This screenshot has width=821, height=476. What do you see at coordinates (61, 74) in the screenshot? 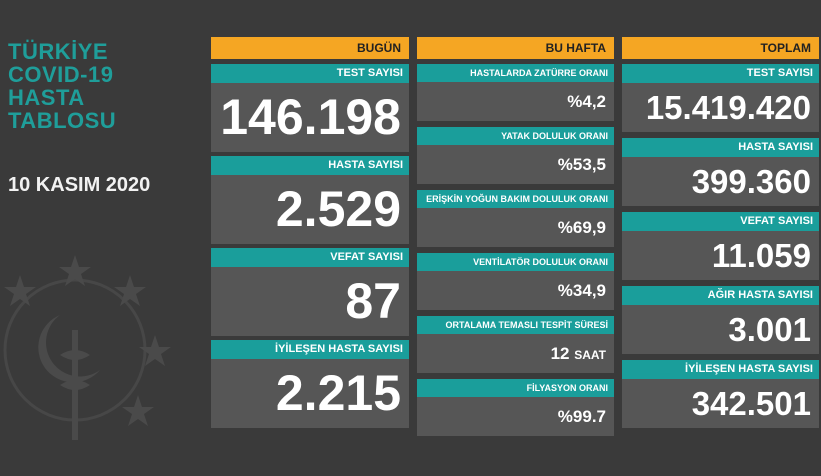
I see `title-line: COVID-19` at bounding box center [61, 74].